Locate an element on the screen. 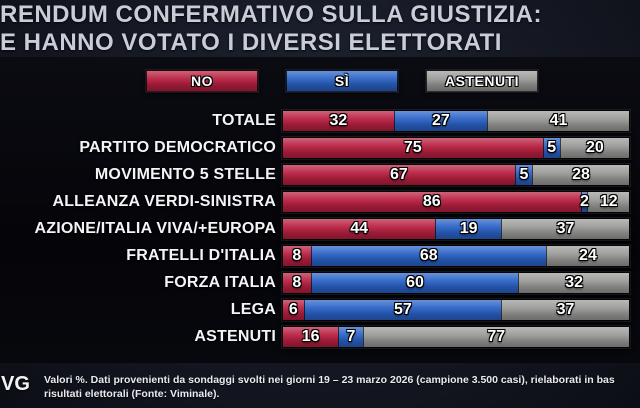 This screenshot has height=408, width=640. row-label: PARTITO DEMOCRATICO is located at coordinates (177, 147).